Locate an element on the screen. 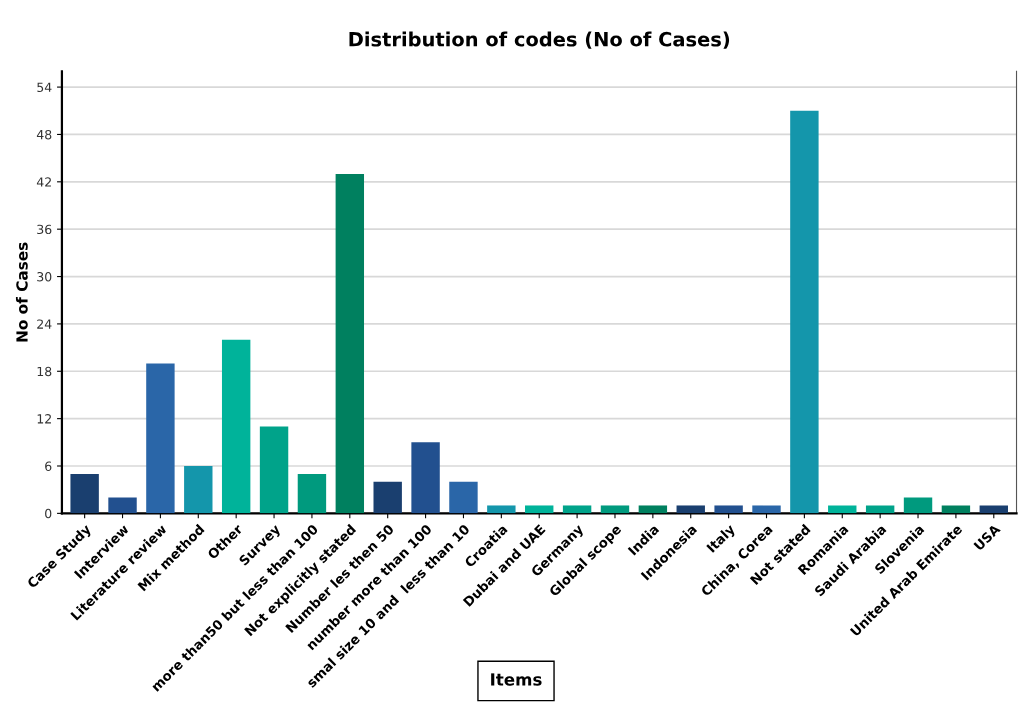 The image size is (1032, 713). y-tick-label: 18 is located at coordinates (44, 371).